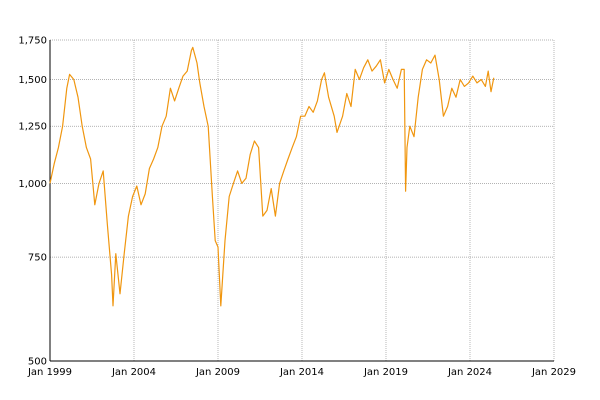 This screenshot has height=400, width=600. Describe the element at coordinates (37, 258) in the screenshot. I see `y-tick-label: 750` at that location.